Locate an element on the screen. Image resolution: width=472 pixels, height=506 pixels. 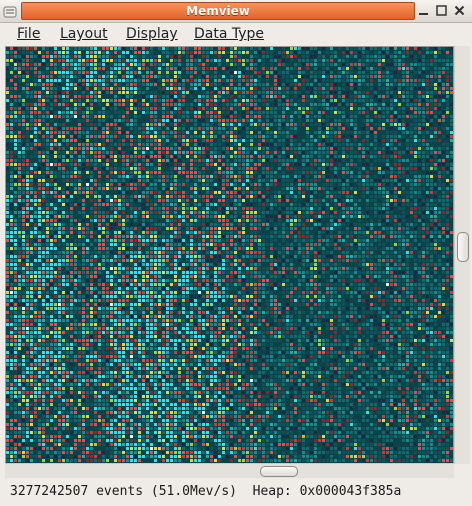
close-icon is located at coordinates (459, 10).